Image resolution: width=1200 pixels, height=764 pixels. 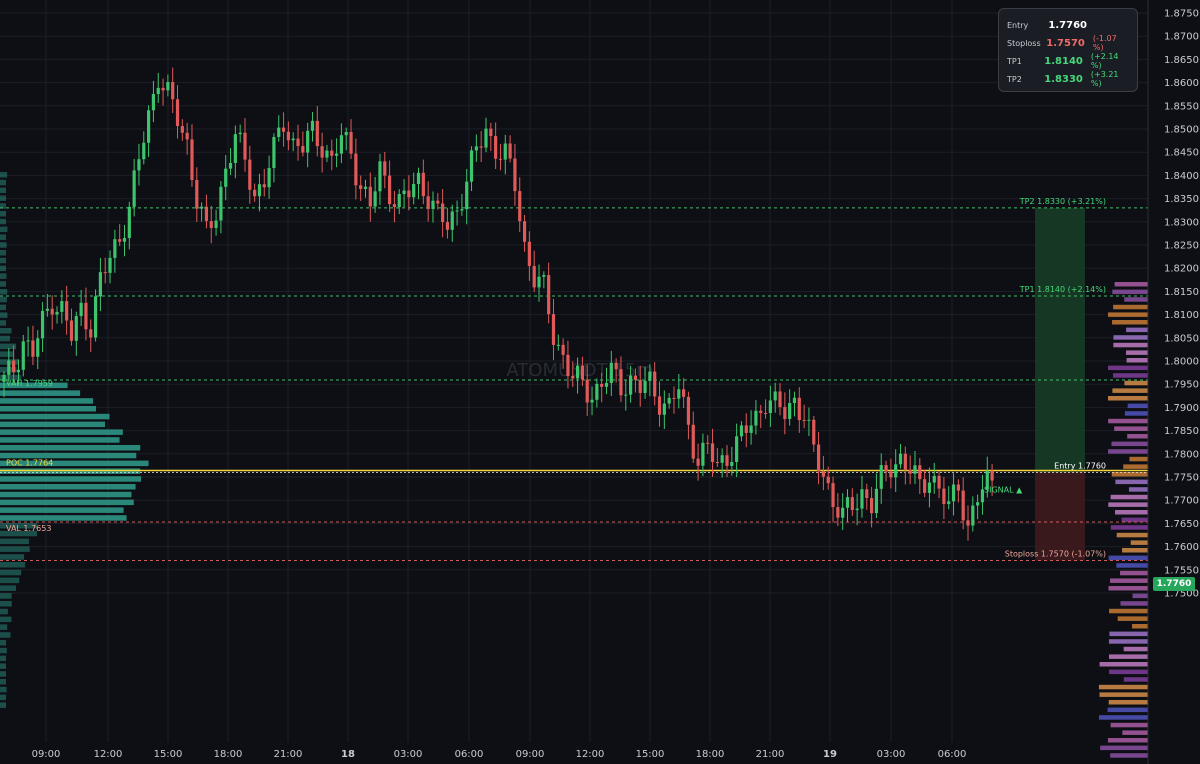 I want to click on price-tick-label: 1.7600, so click(x=1181, y=547).